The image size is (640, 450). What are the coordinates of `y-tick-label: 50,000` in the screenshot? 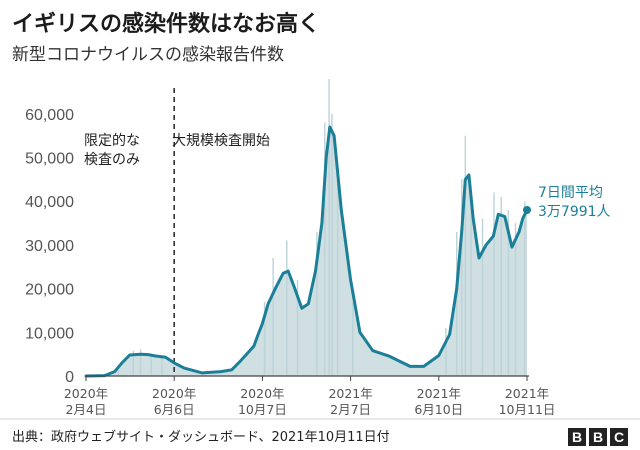 It's located at (49, 159).